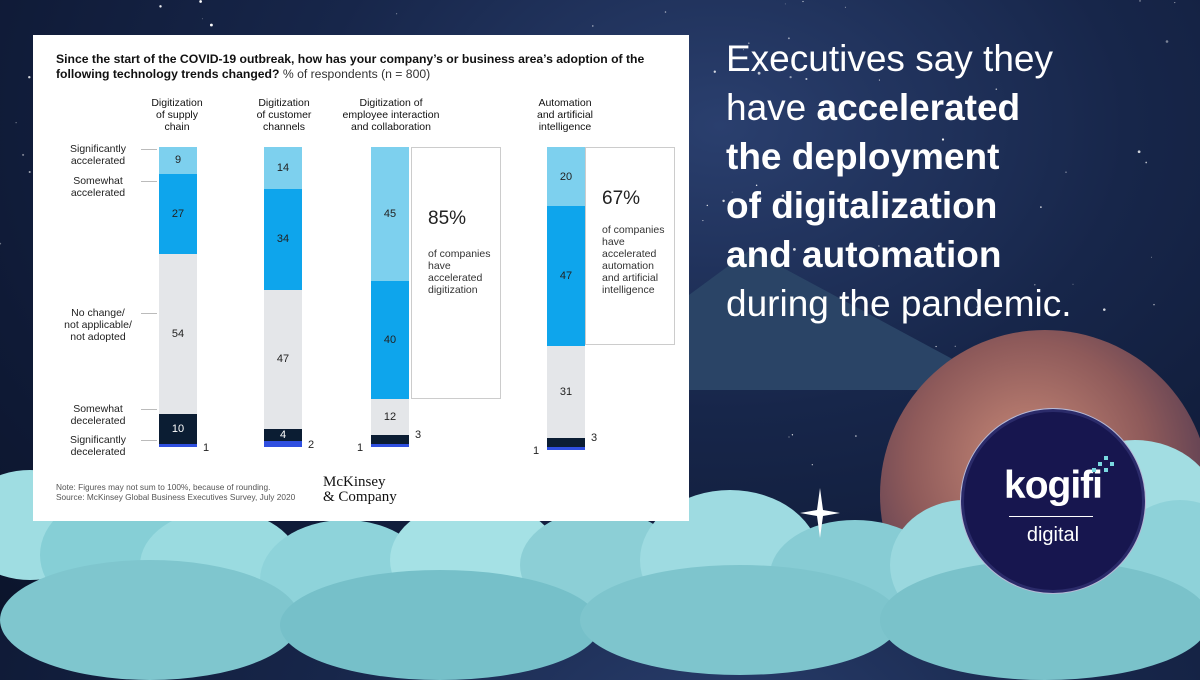 Image resolution: width=1200 pixels, height=680 pixels. I want to click on callout-text-line: digitization, so click(453, 290).